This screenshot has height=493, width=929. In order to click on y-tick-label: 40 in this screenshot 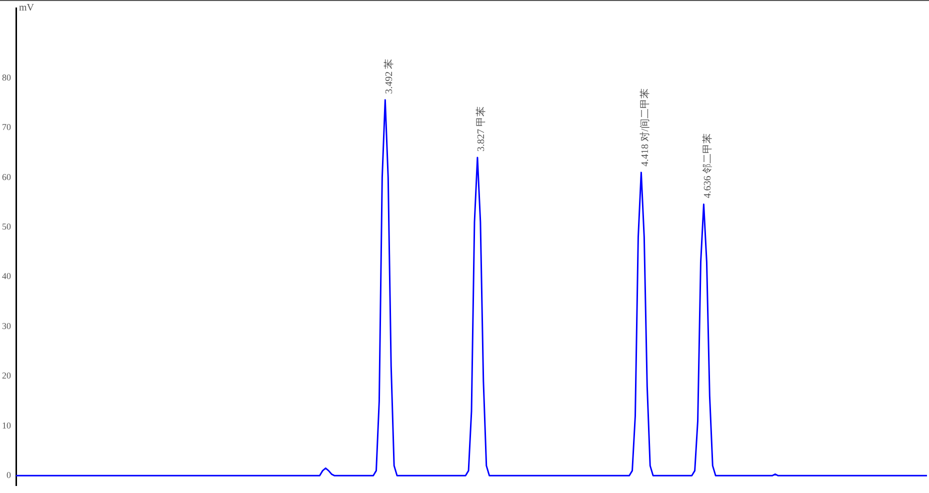, I will do `click(7, 276)`.